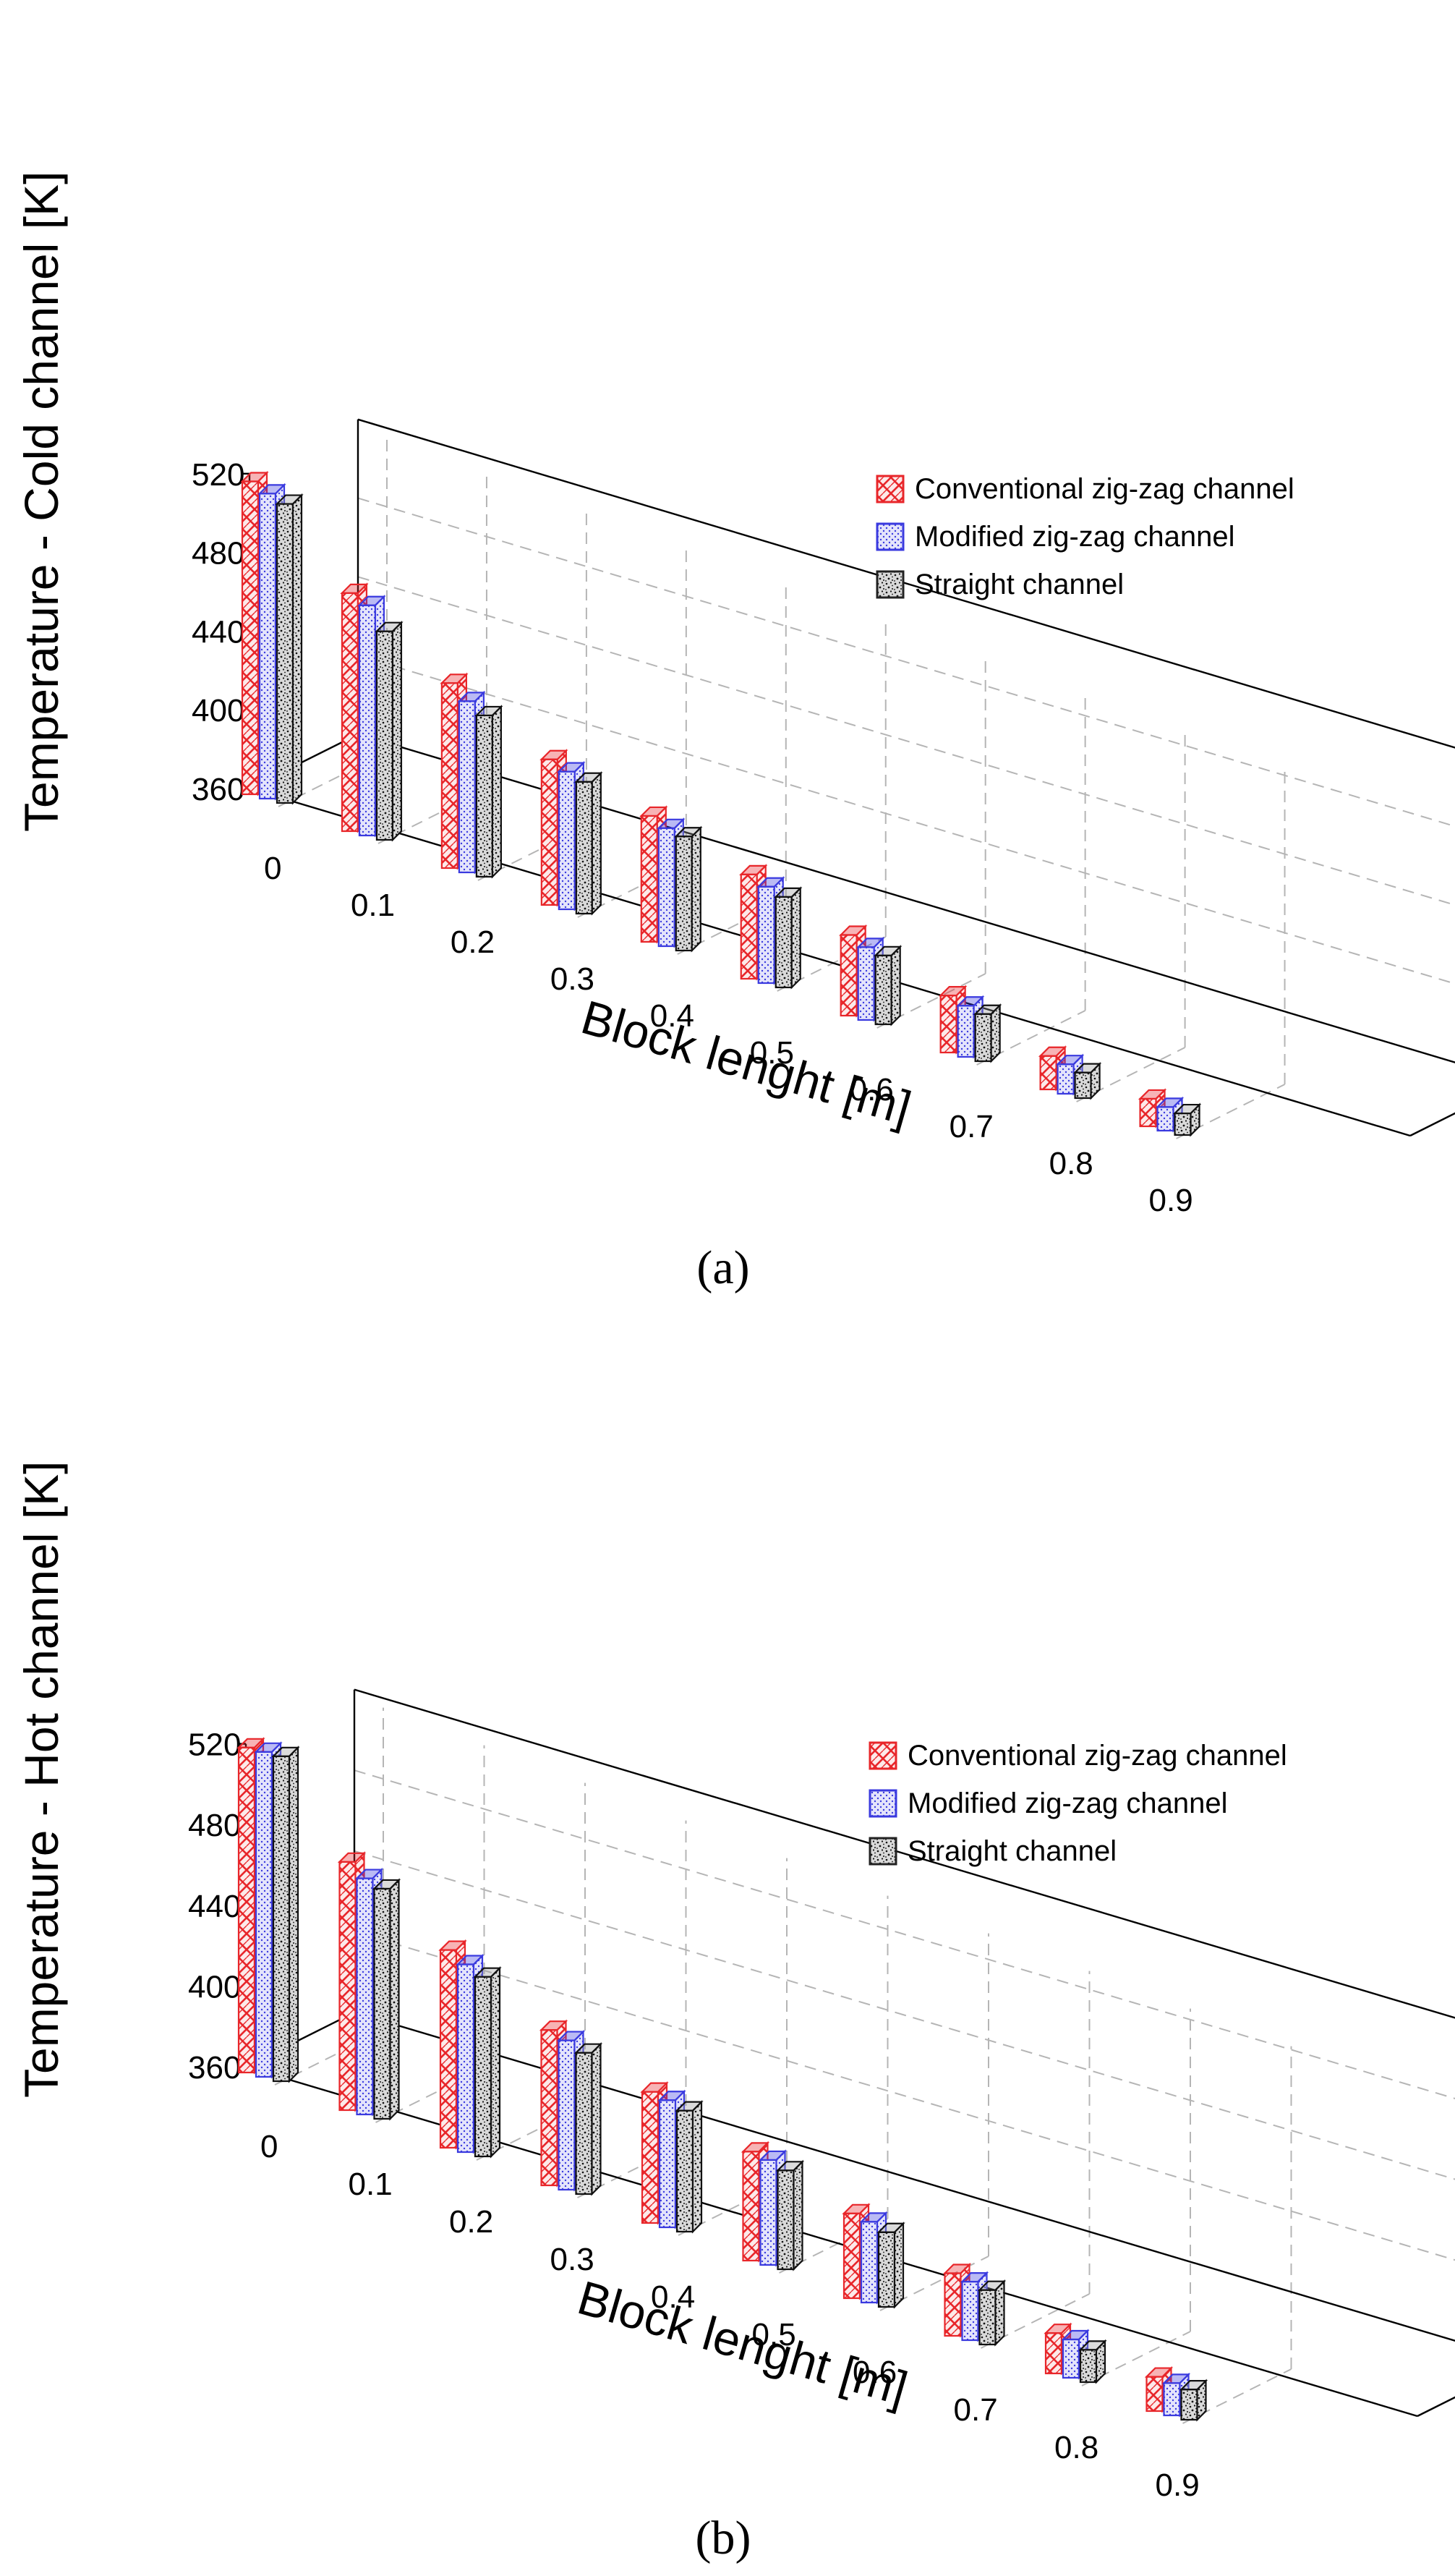 The image size is (1455, 2576). I want to click on bar-black-speckle-0.5, so click(790, 2215).